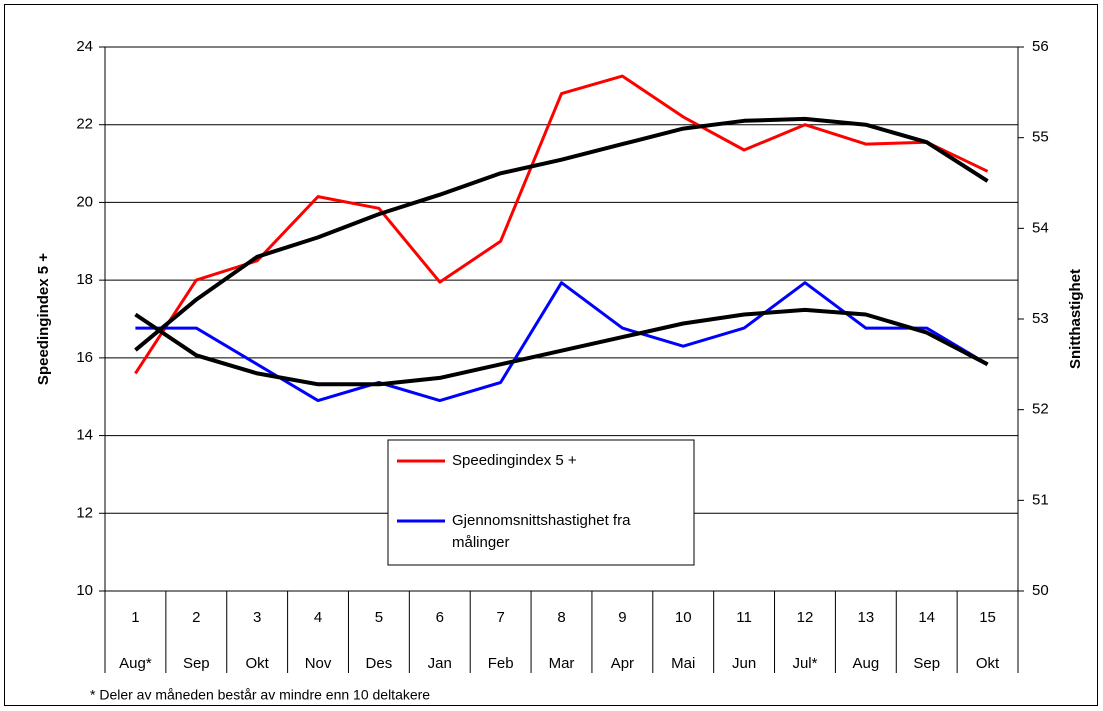 Image resolution: width=1103 pixels, height=711 pixels. I want to click on x-month-label: Aug, so click(865, 663).